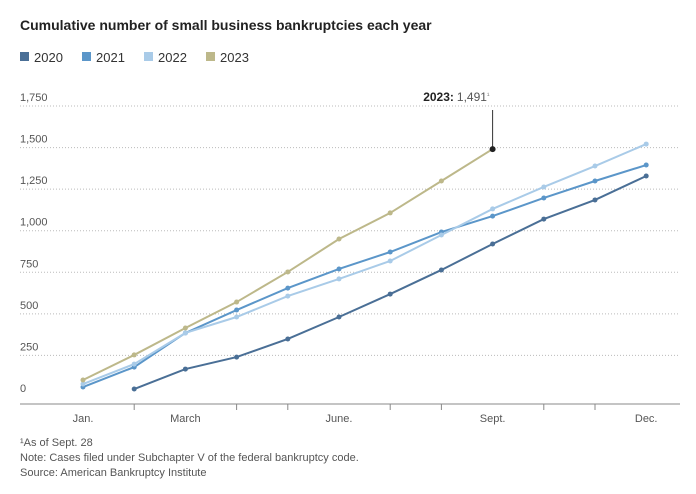 Image resolution: width=696 pixels, height=494 pixels. What do you see at coordinates (29, 306) in the screenshot?
I see `y-tick-label: 500` at bounding box center [29, 306].